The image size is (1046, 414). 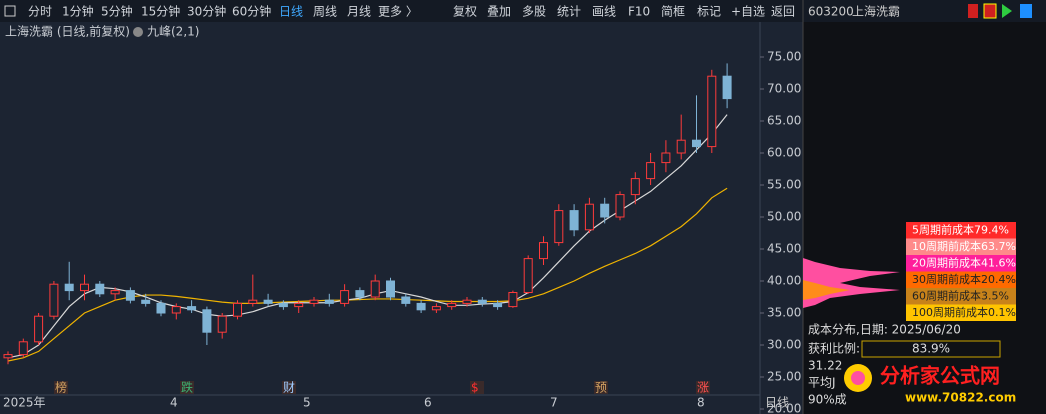 I want to click on cost-row: 60周期前成本3.5%, so click(x=960, y=296).